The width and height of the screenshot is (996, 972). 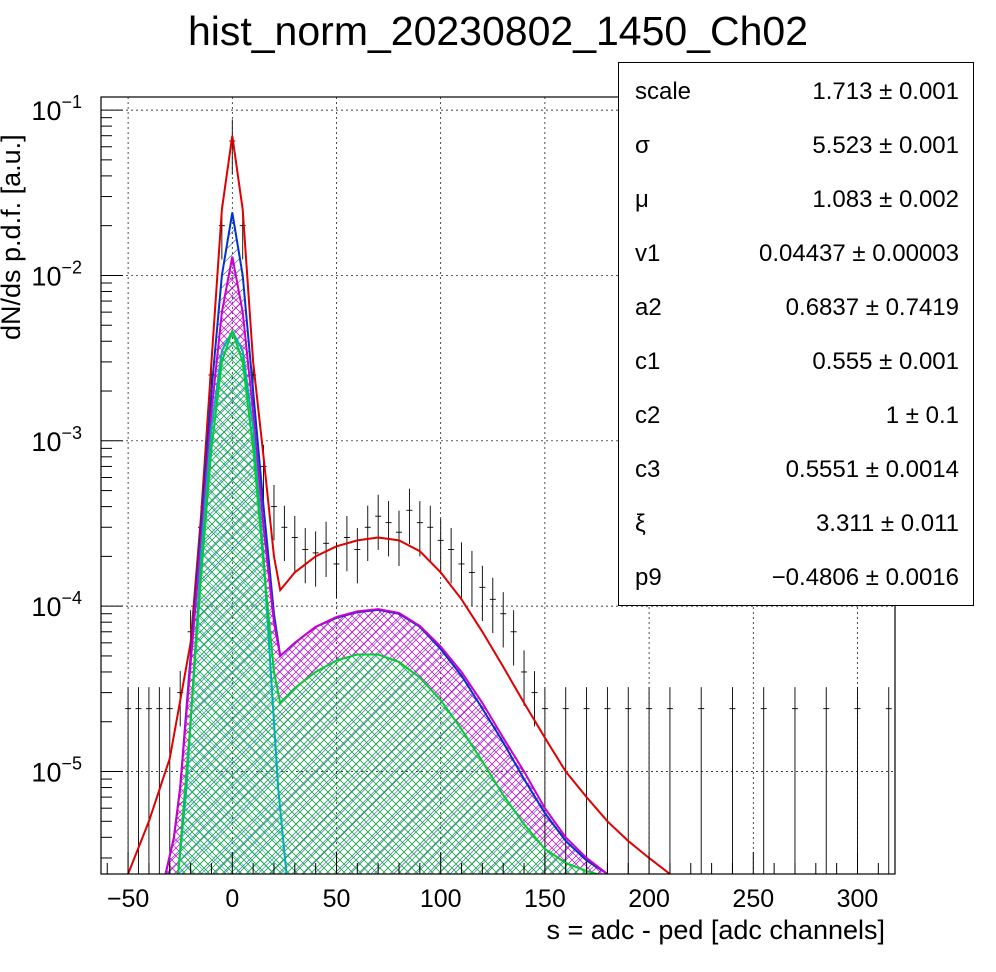 I want to click on stat-row: v1 0.04437 ± 0.00003, so click(x=796, y=254).